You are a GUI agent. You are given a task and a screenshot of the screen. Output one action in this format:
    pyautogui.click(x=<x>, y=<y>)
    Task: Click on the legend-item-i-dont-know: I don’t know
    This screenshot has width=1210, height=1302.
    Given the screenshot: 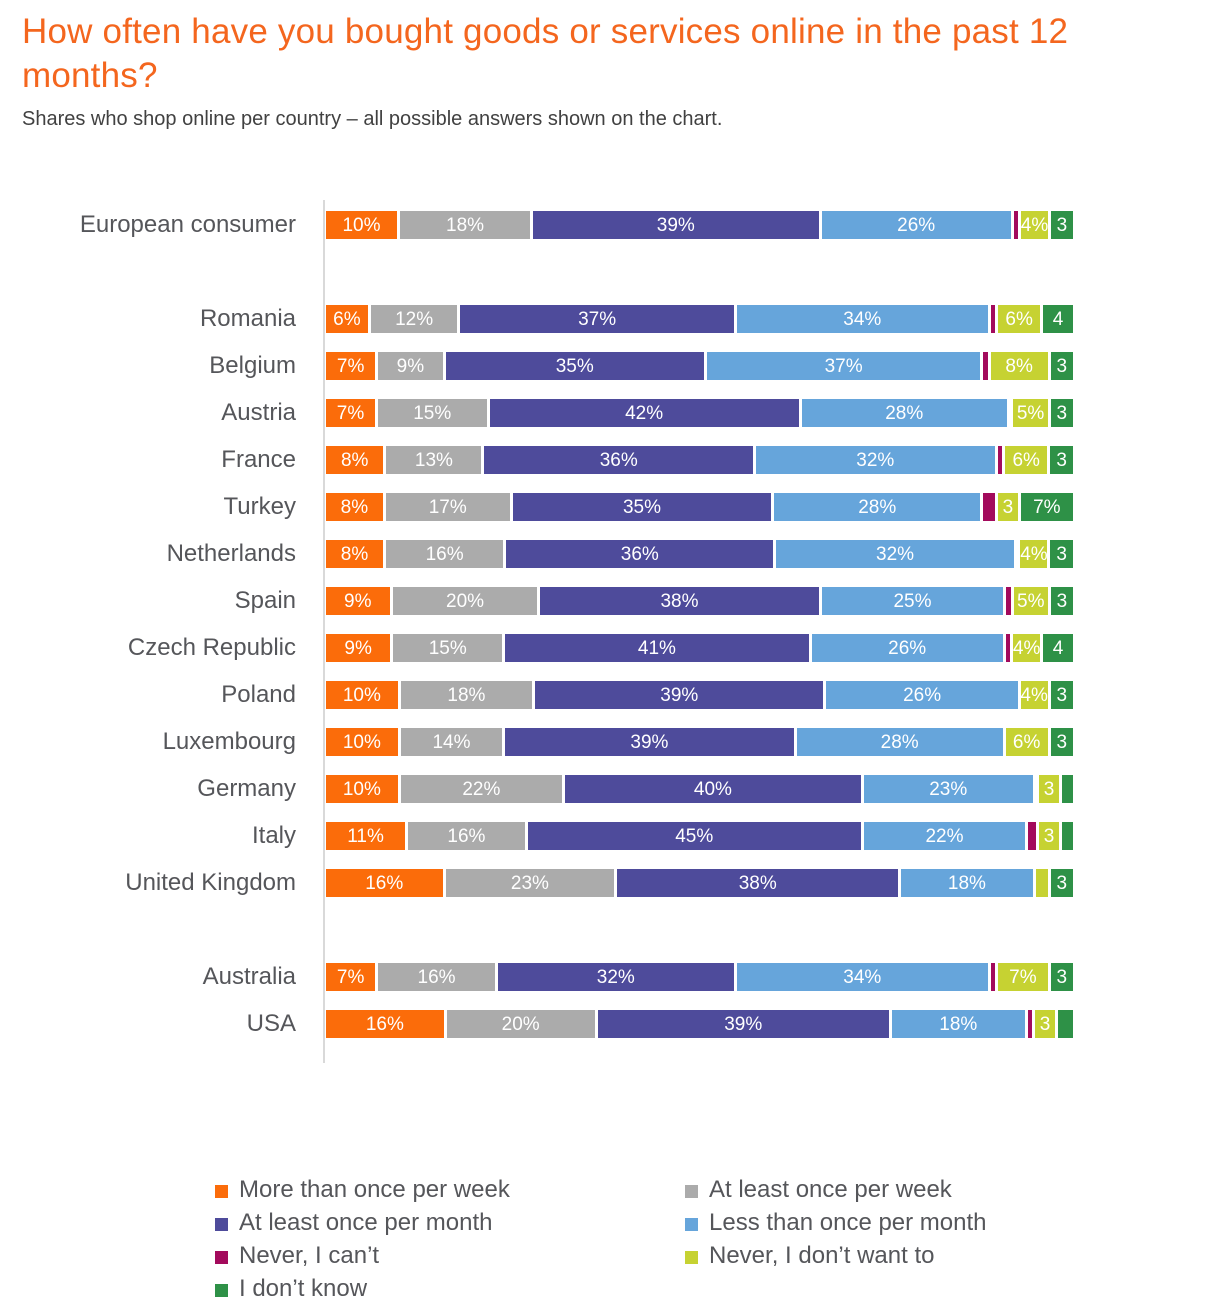 What is the action you would take?
    pyautogui.click(x=450, y=1289)
    